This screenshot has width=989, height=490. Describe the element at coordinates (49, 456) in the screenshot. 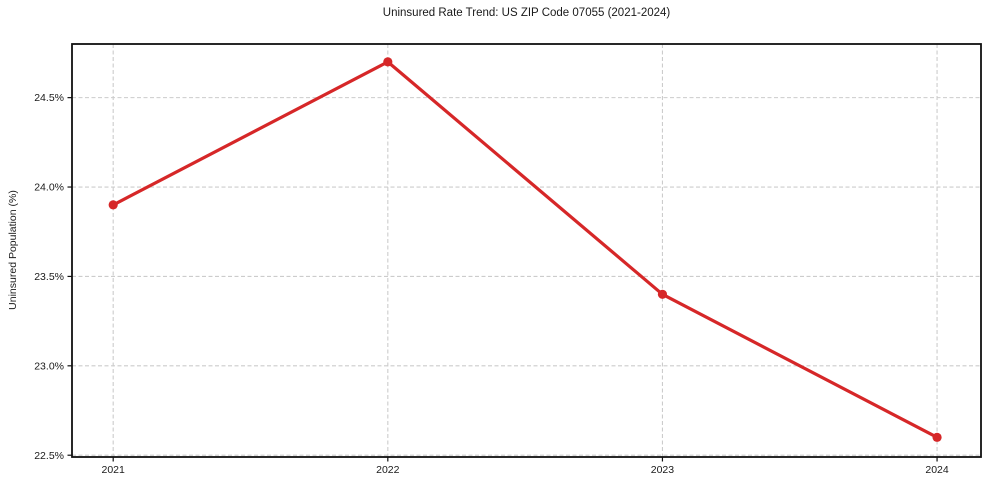

I see `y-tick-label: 22.5%` at that location.